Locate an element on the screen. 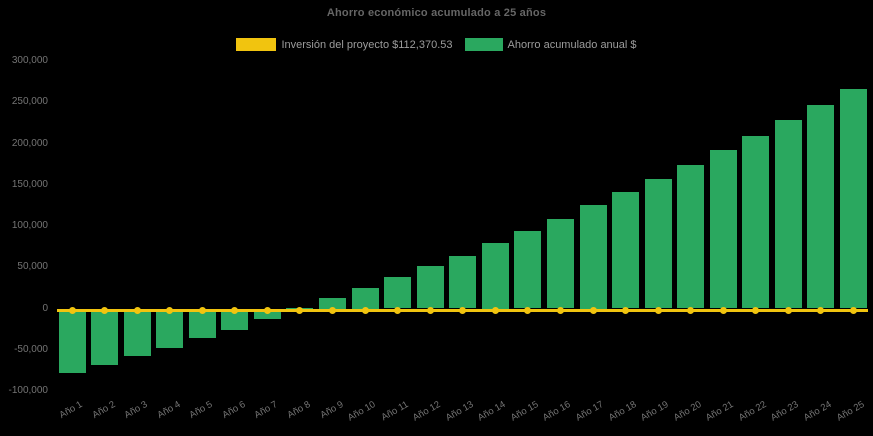 The image size is (873, 436). y-axis-label: 50,000 is located at coordinates (32, 267).